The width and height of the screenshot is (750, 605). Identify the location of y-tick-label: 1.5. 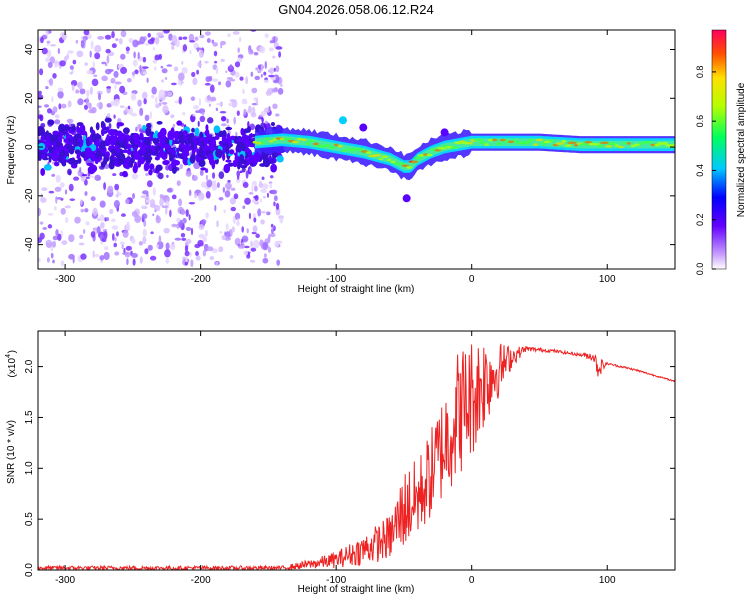
(29, 417).